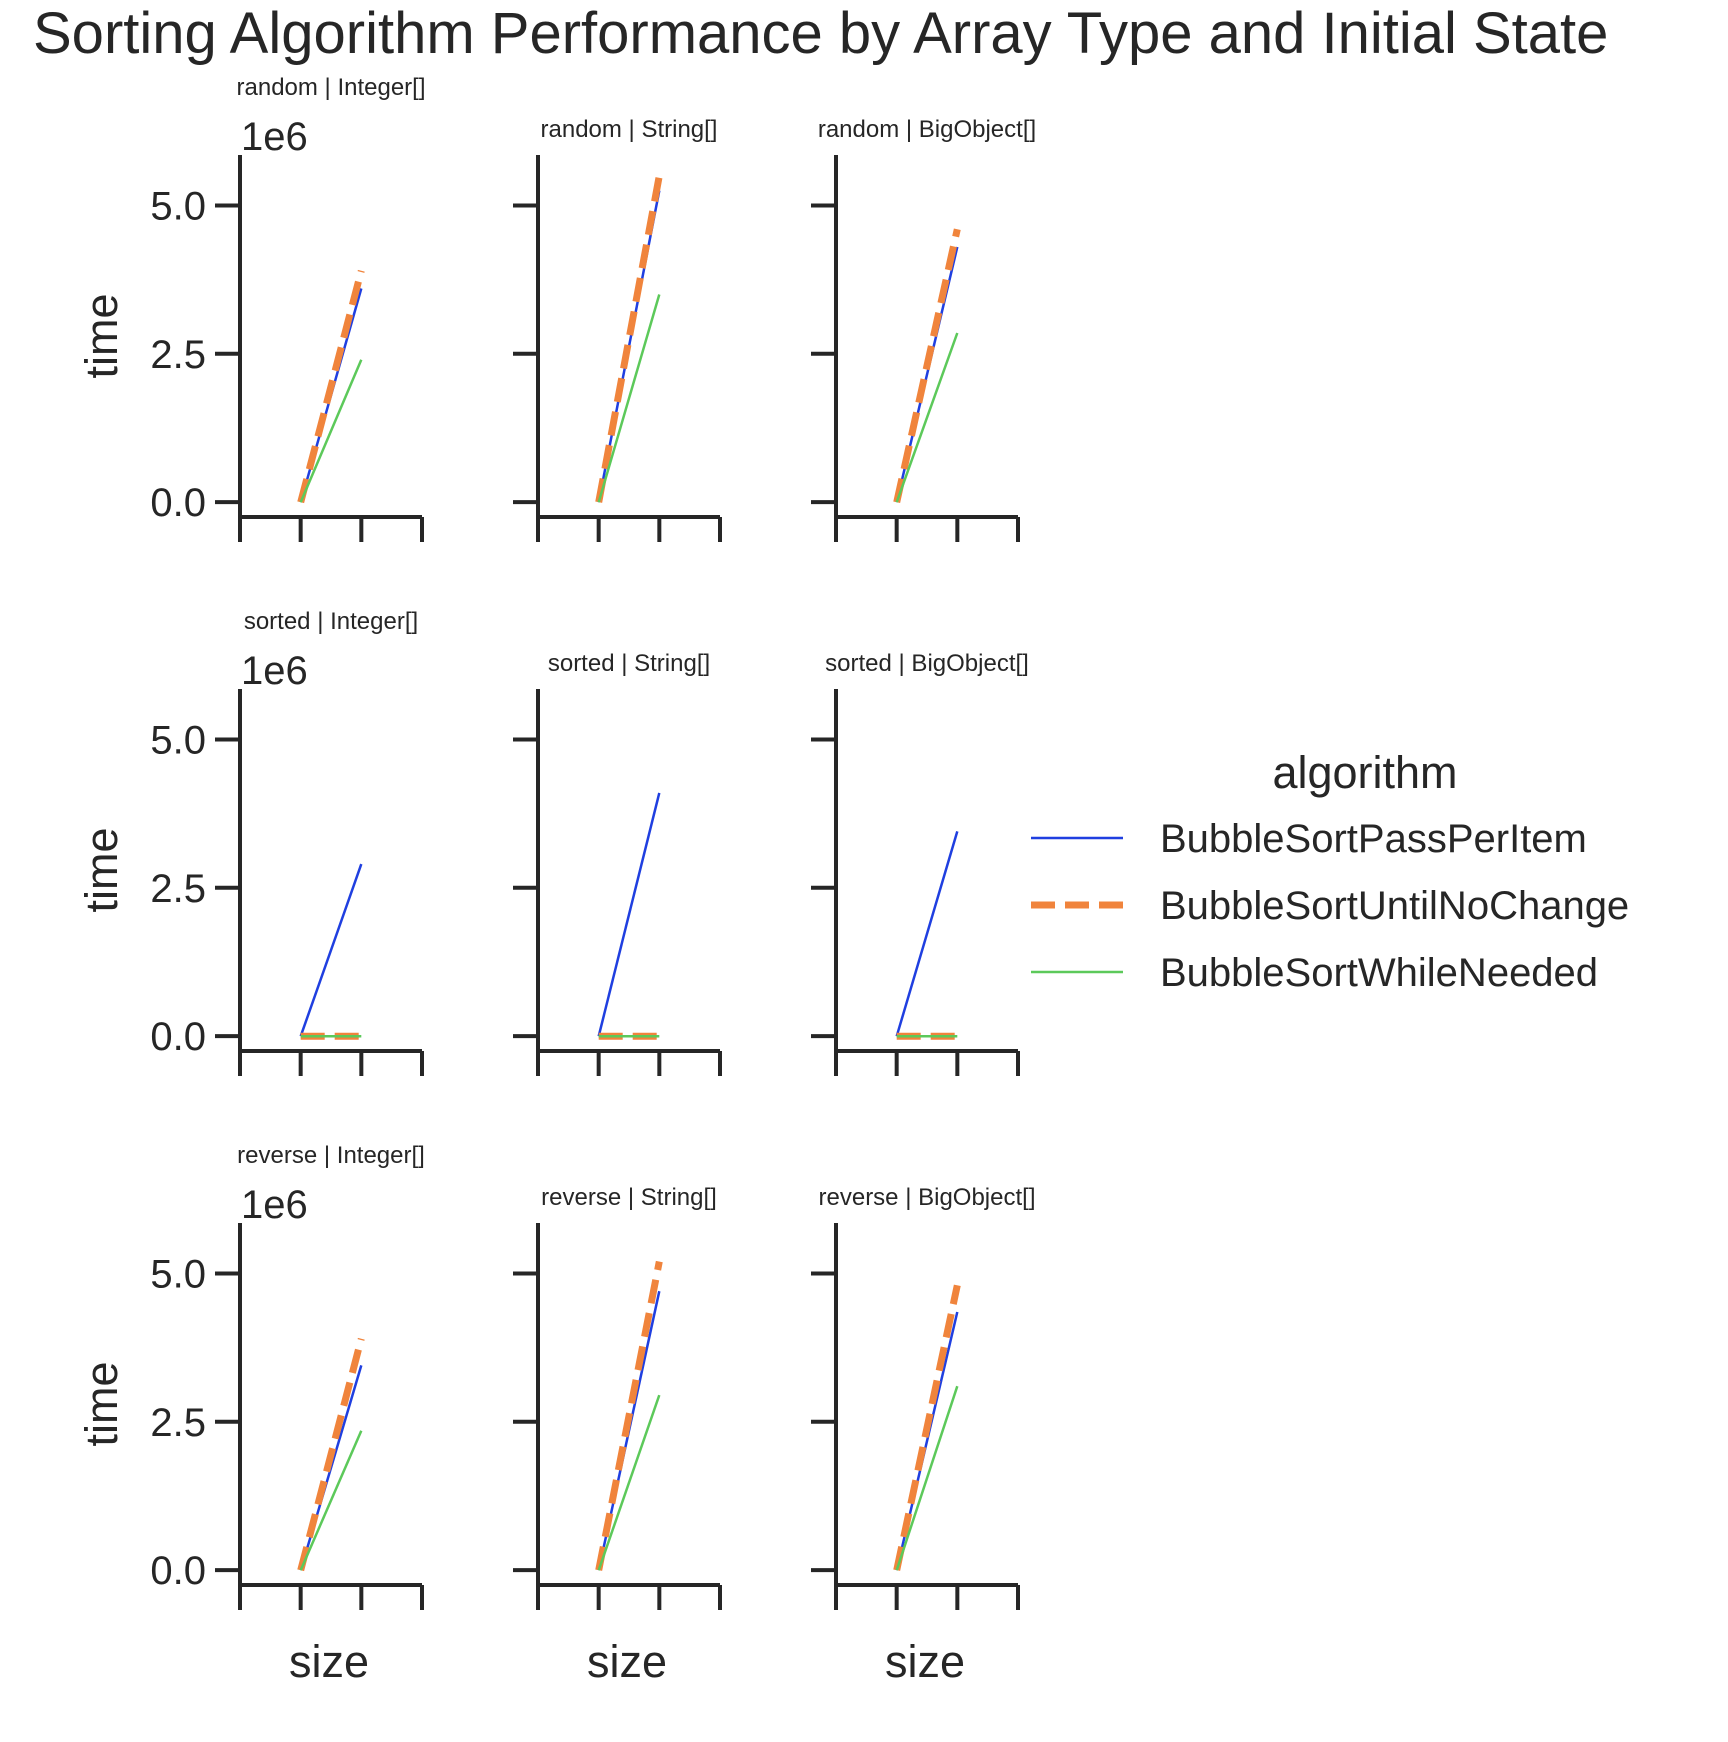 Image resolution: width=1728 pixels, height=1742 pixels. I want to click on legend-entry-label: BubbleSortPassPerItem, so click(1373, 839).